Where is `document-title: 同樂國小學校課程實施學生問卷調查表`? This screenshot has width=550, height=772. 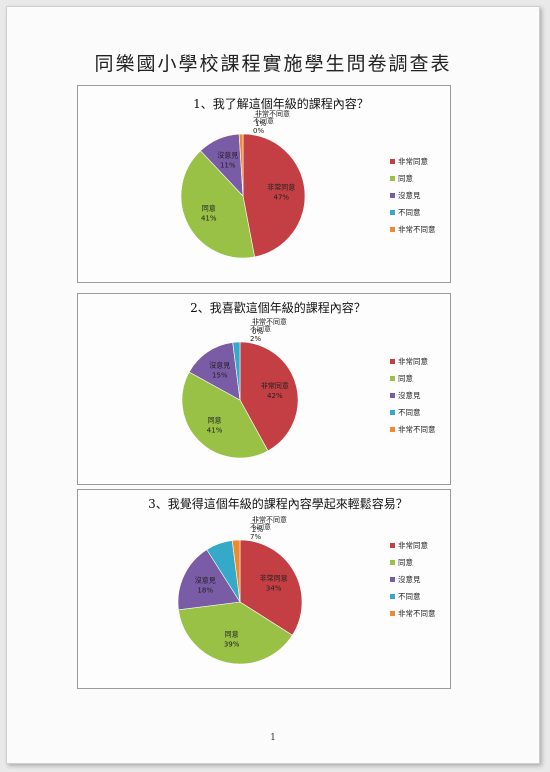 document-title: 同樂國小學校課程實施學生問卷調查表 is located at coordinates (273, 64).